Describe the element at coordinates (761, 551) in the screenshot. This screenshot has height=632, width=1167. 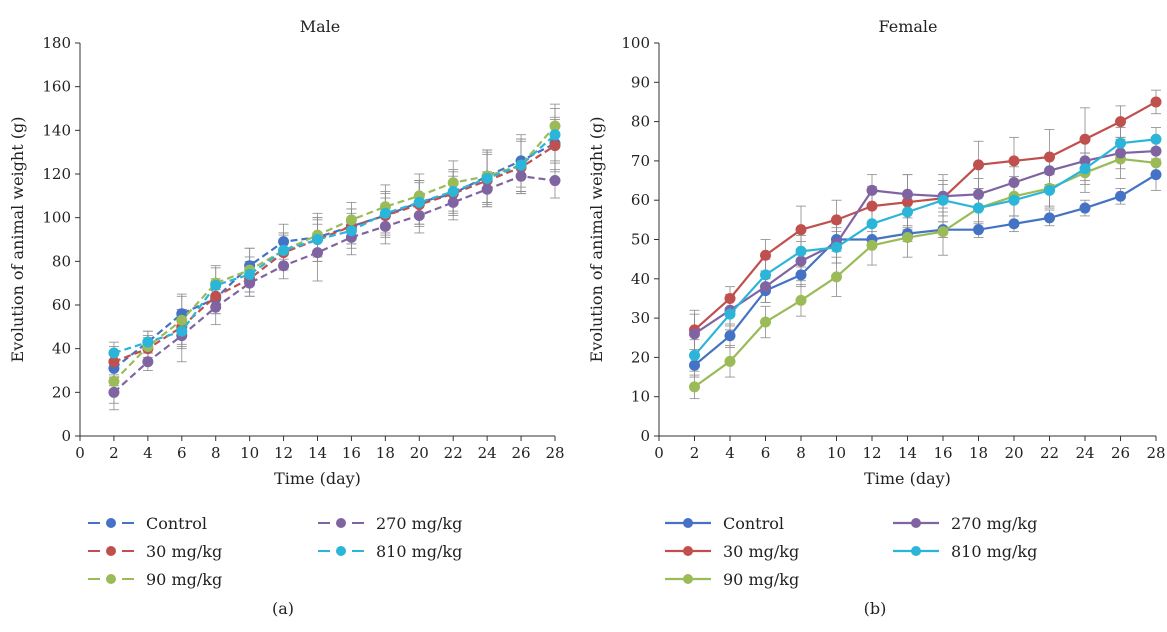
I see `legend-label: 30 mg/kg` at that location.